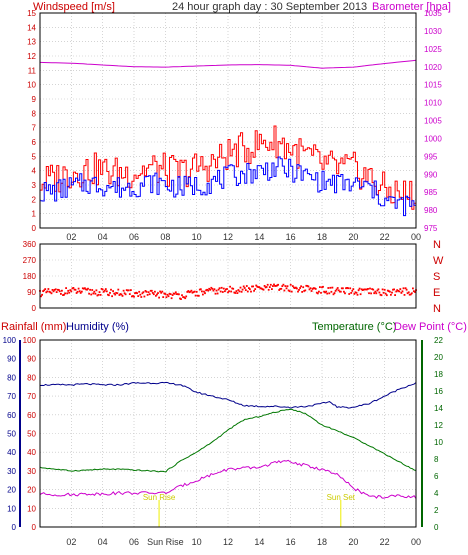 The image size is (468, 555). I want to click on top-time-tick-label: 02, so click(71, 237).